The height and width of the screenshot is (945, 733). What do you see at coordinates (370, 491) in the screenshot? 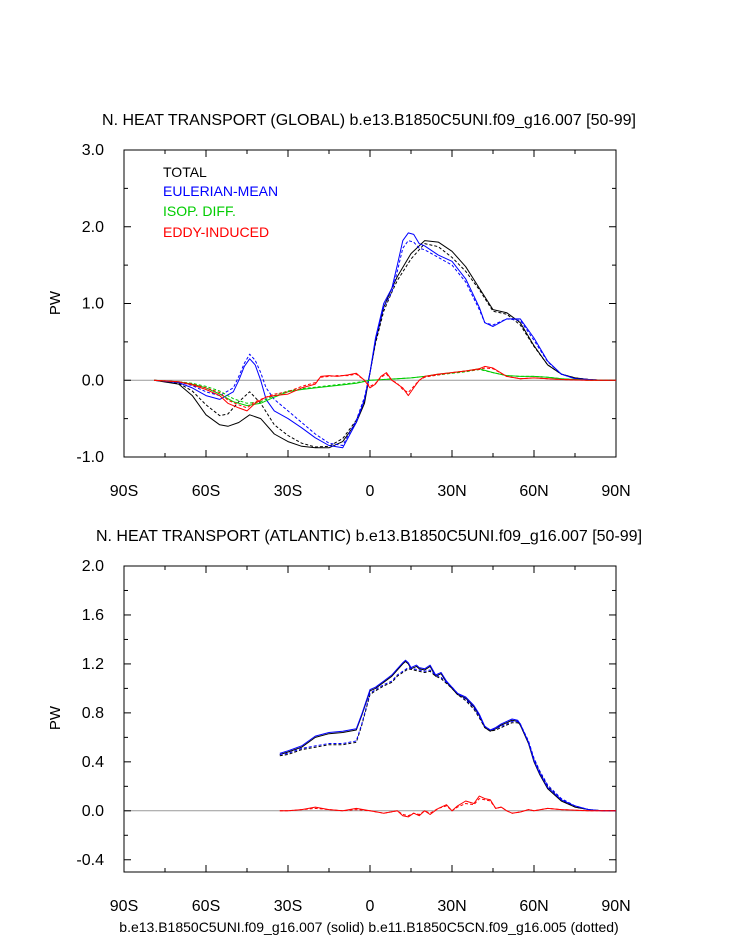
I see `global-xtick-label: 0` at bounding box center [370, 491].